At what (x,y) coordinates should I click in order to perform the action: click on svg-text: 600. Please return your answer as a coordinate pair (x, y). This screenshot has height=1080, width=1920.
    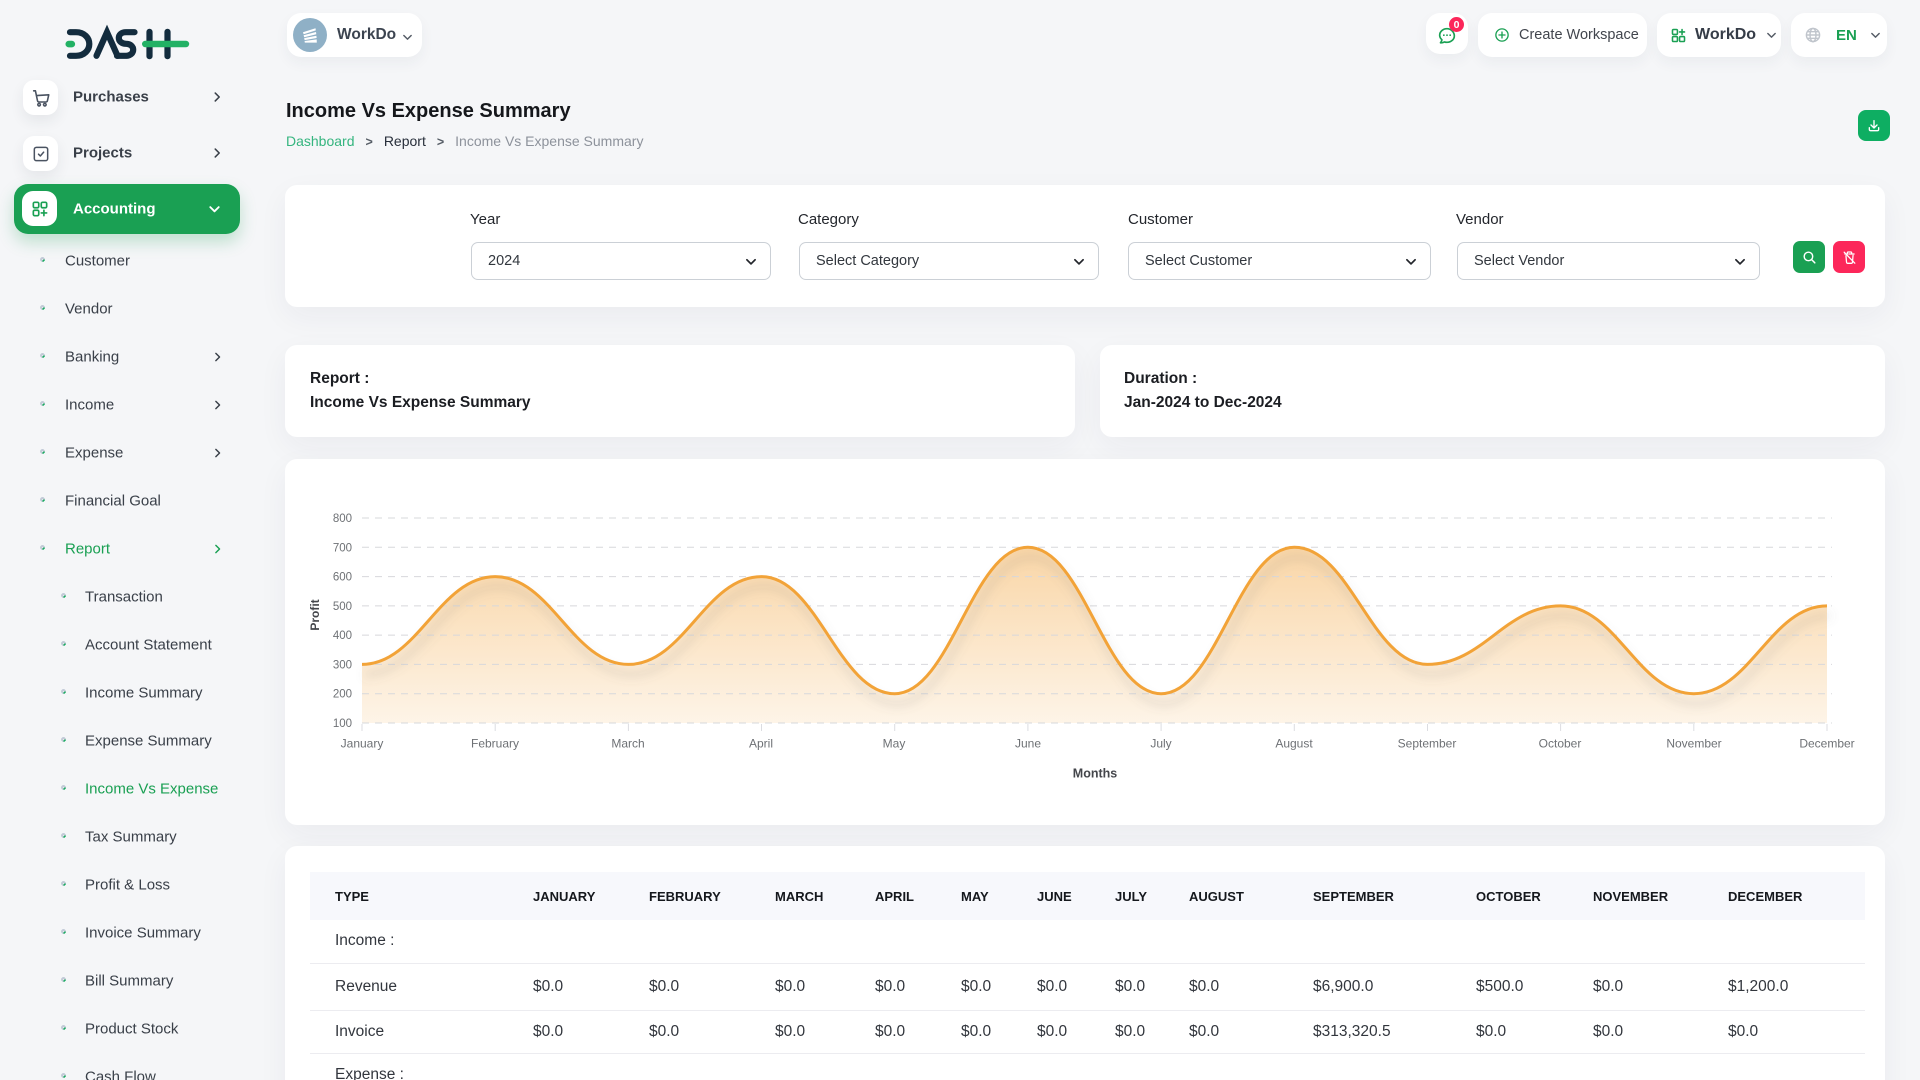
    Looking at the image, I should click on (342, 578).